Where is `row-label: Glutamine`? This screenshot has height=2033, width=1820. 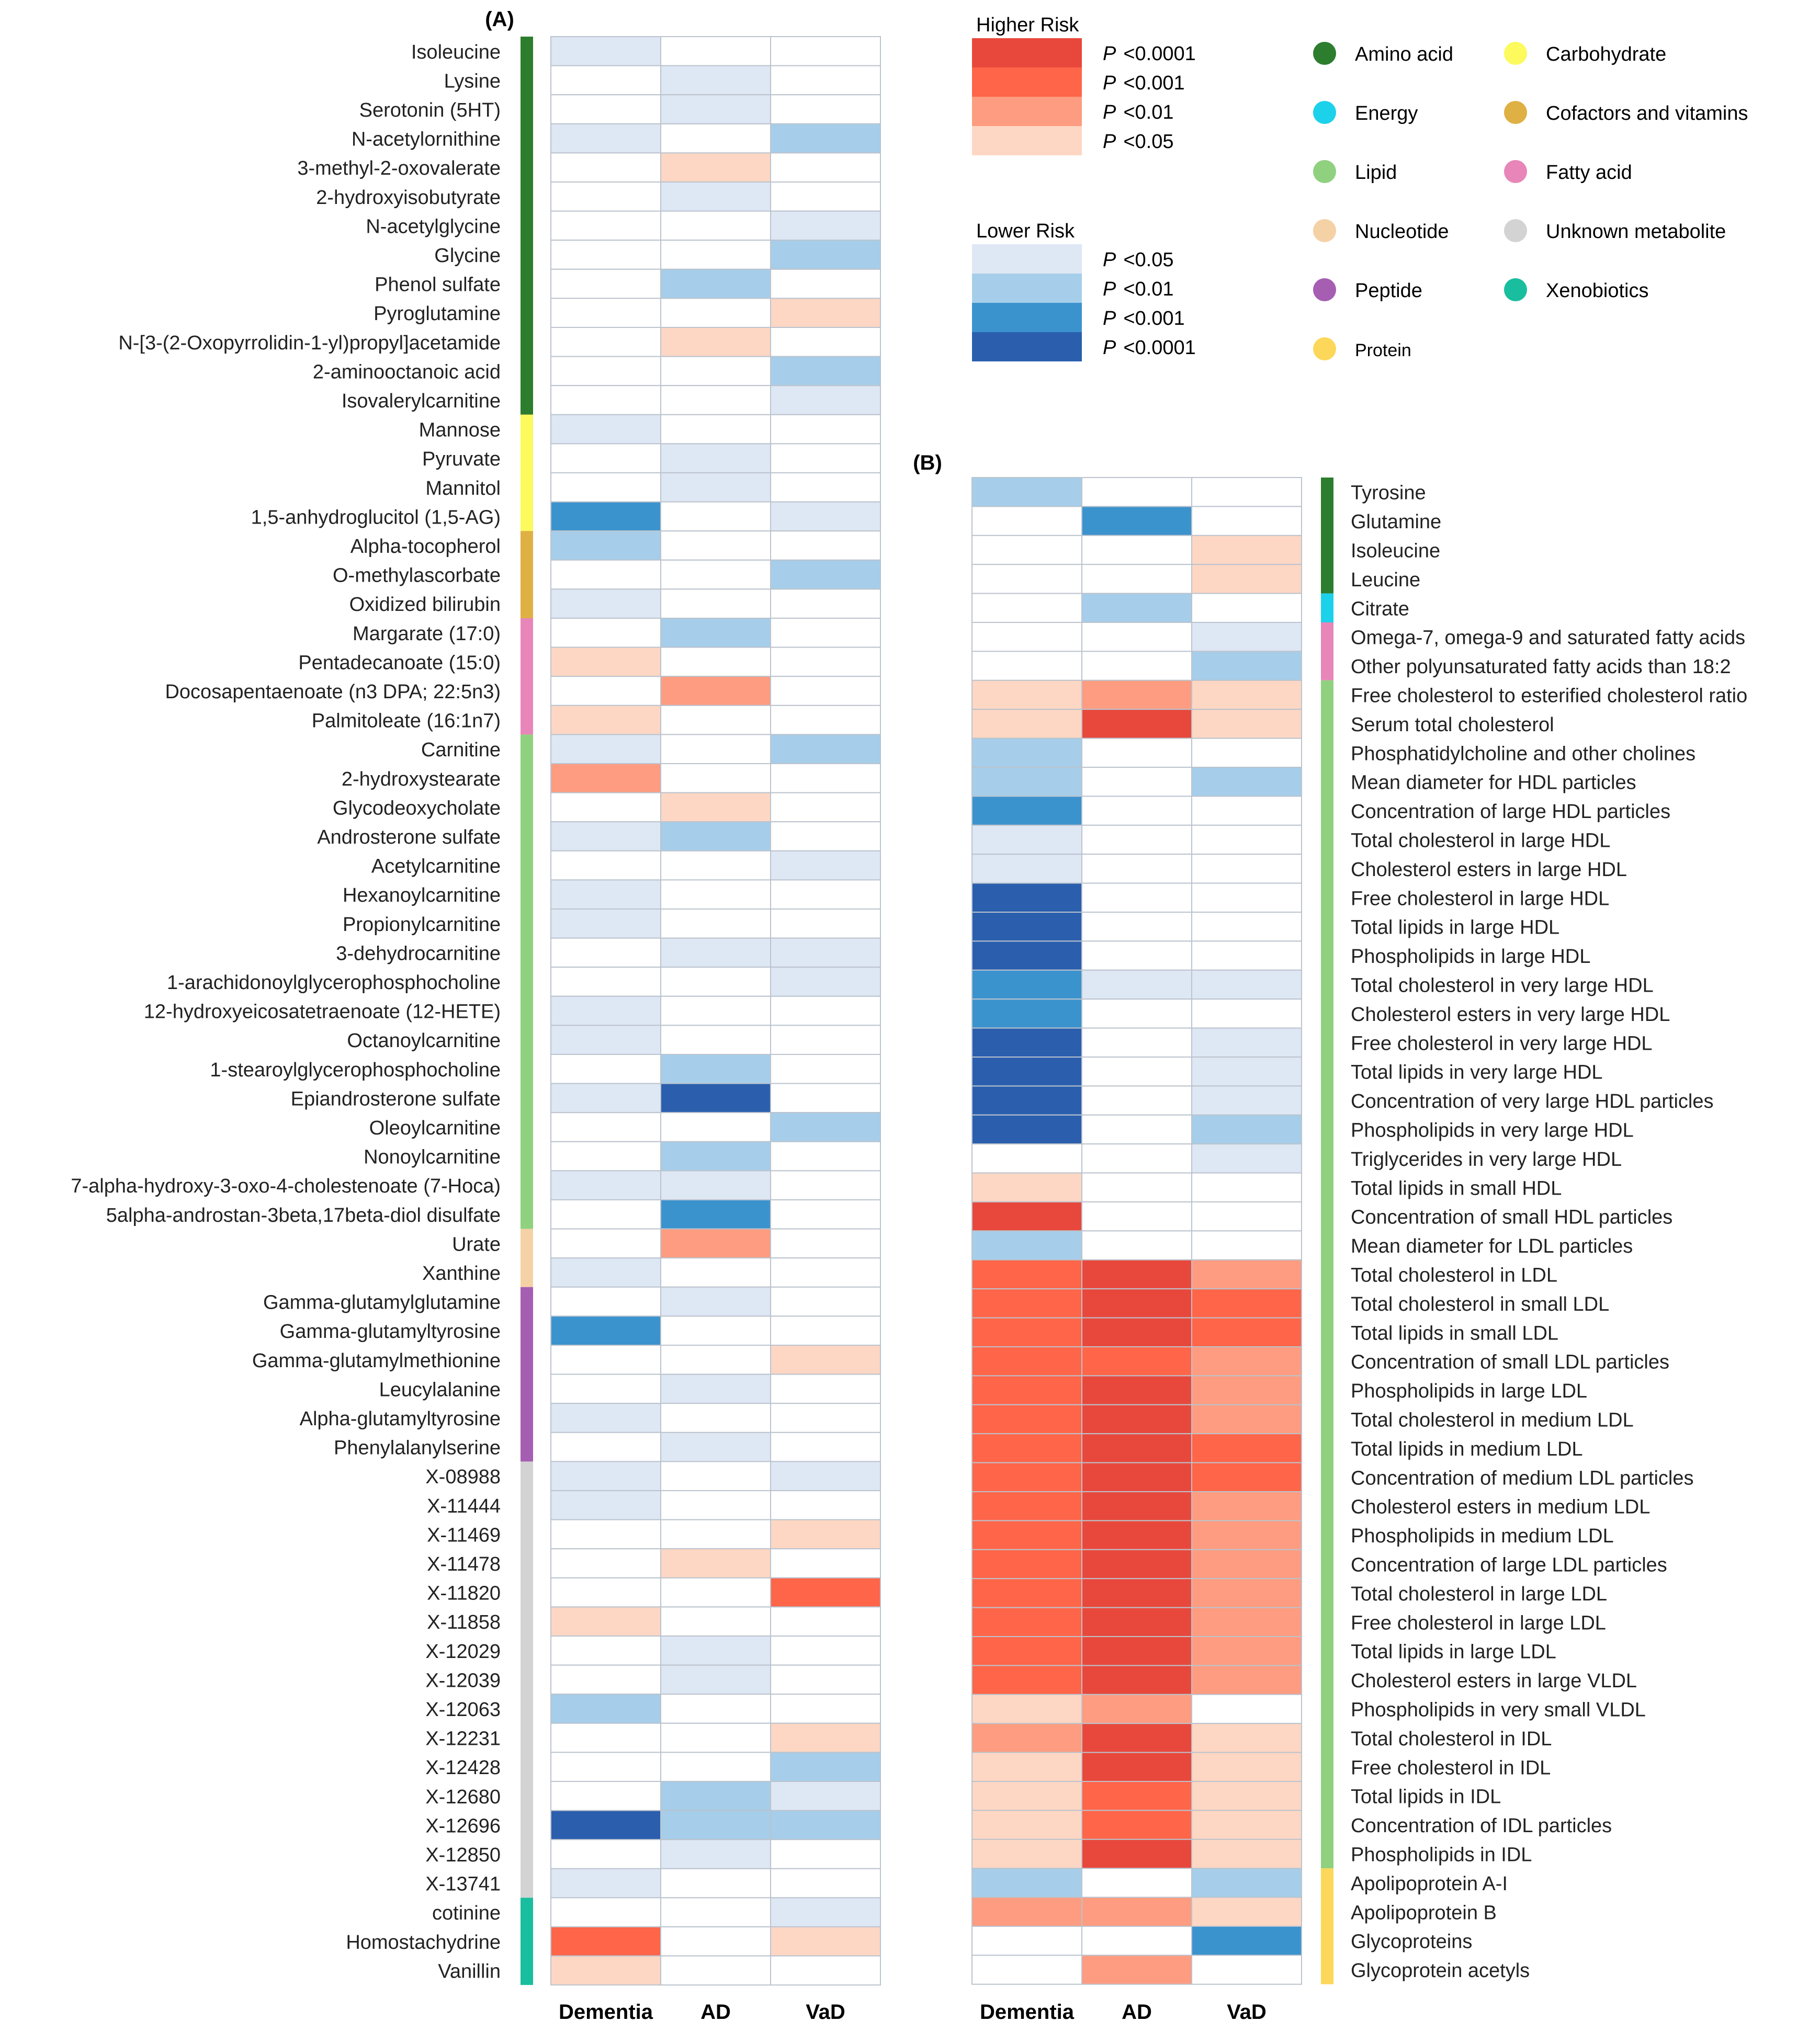
row-label: Glutamine is located at coordinates (1396, 522).